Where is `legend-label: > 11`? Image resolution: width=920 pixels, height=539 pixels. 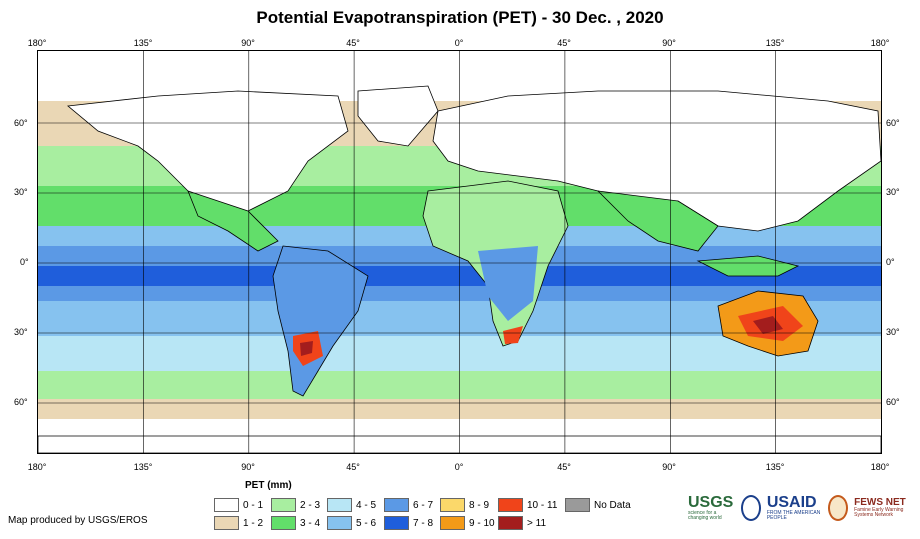
legend-label: > 11 is located at coordinates (536, 523).